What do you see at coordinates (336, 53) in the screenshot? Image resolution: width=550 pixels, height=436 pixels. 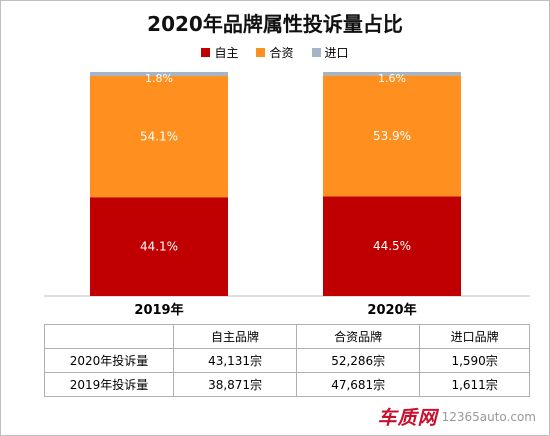 I see `legend-label-import: 进口` at bounding box center [336, 53].